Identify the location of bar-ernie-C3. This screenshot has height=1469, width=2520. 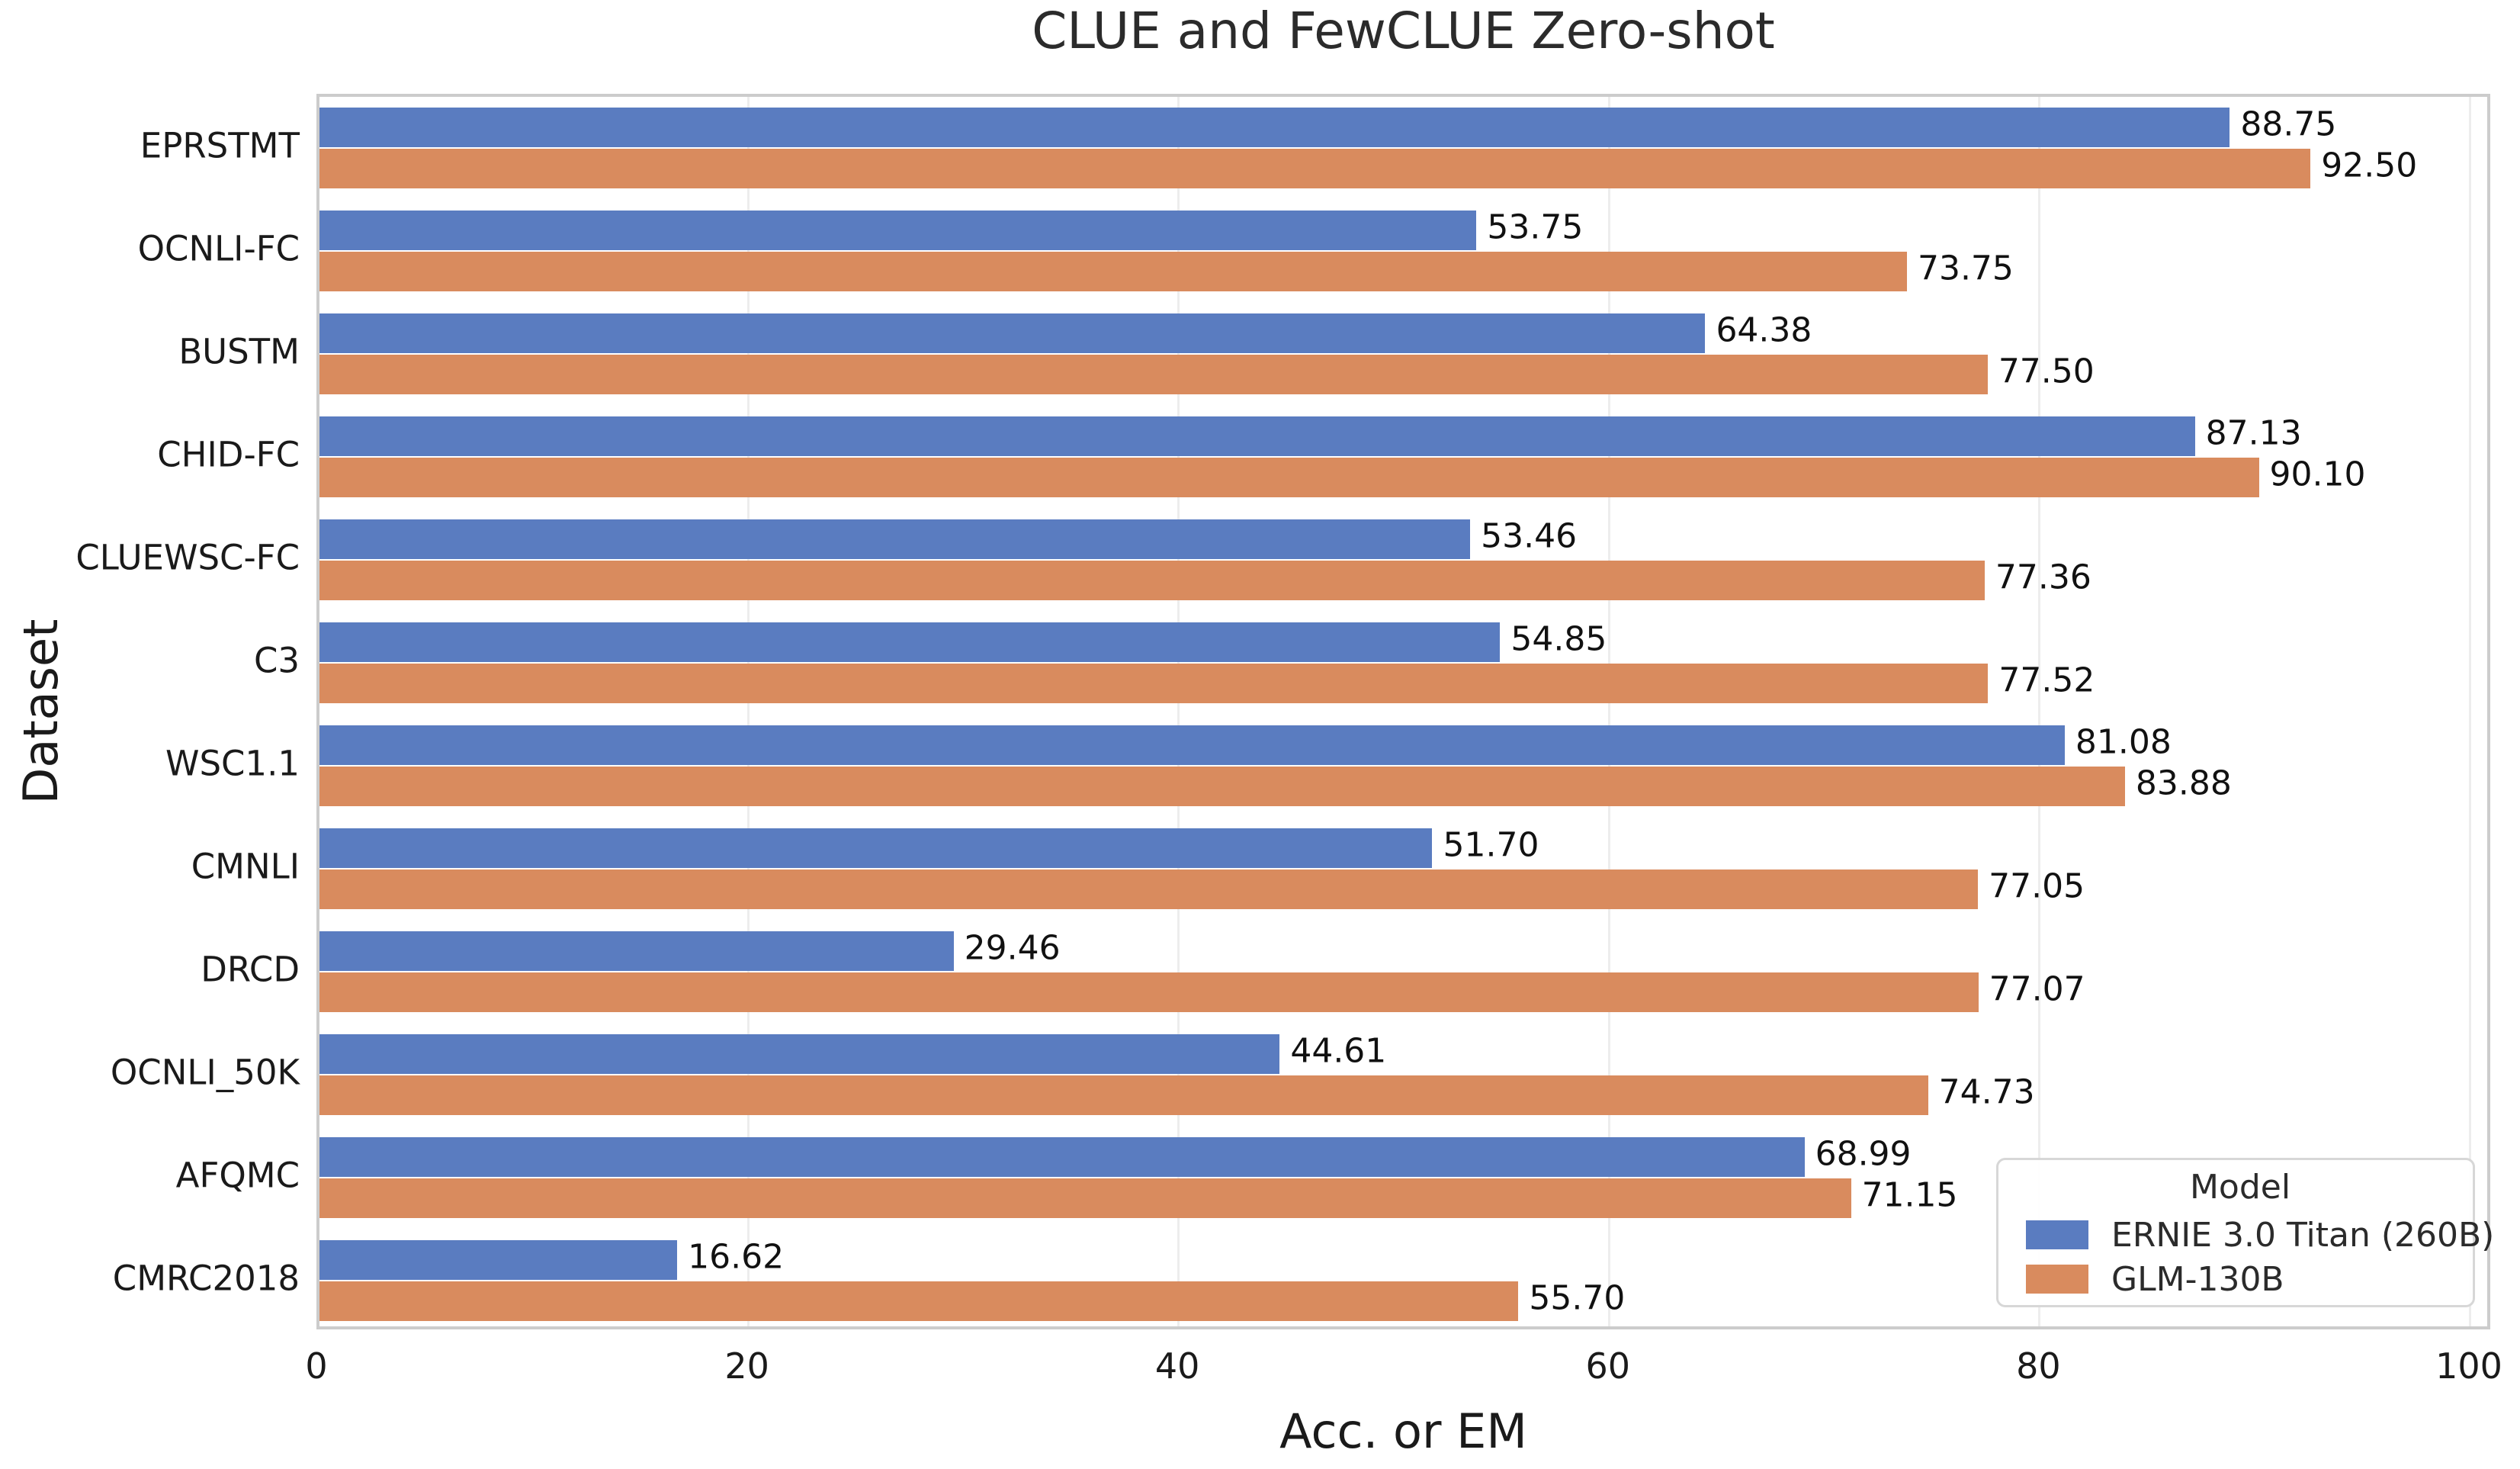
(910, 642).